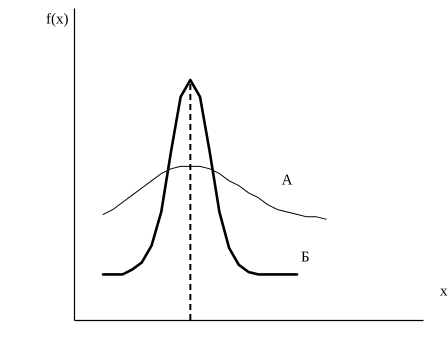  Describe the element at coordinates (287, 180) in the screenshot. I see `series-label: А` at that location.